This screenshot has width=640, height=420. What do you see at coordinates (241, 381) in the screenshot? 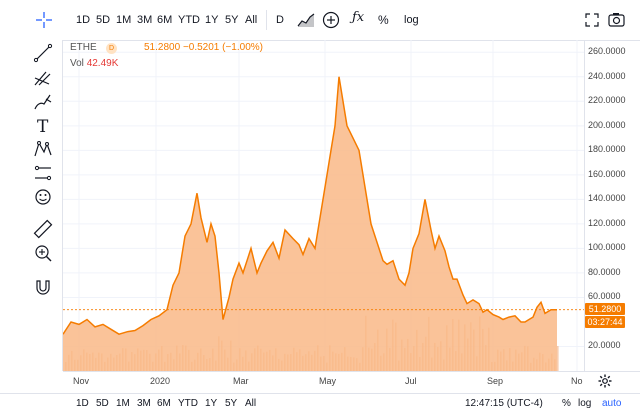
I see `x-tick-label: Mar` at bounding box center [241, 381].